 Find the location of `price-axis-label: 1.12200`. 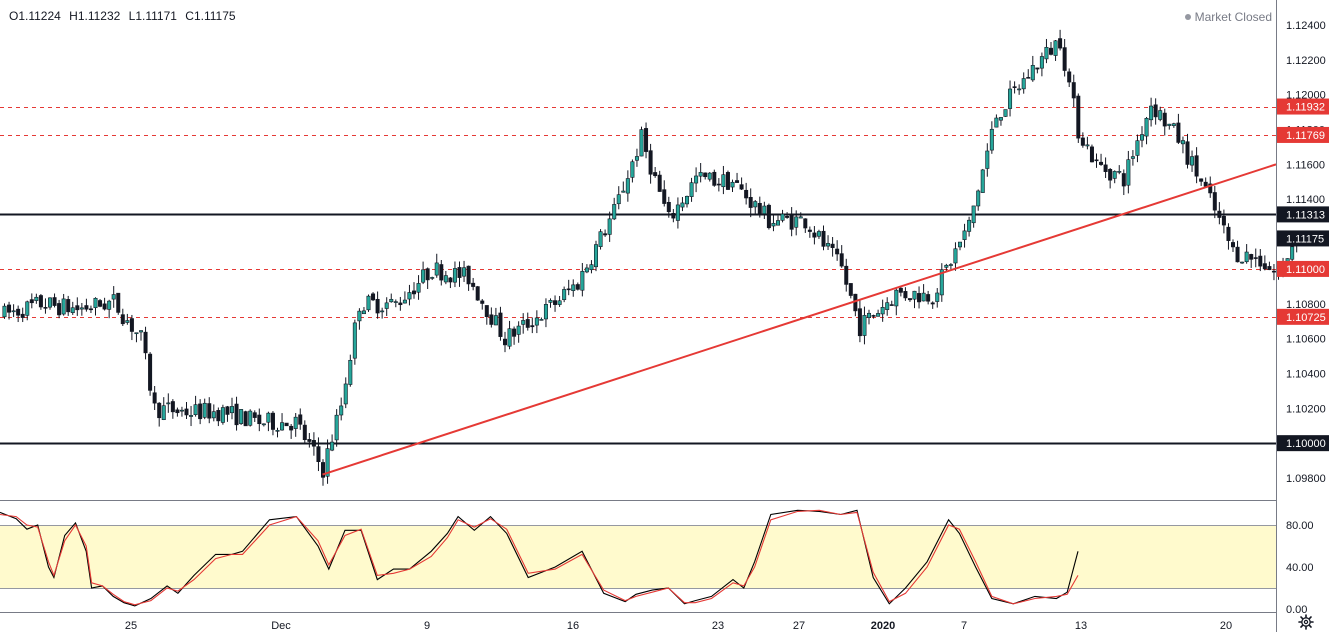

price-axis-label: 1.12200 is located at coordinates (1306, 61).